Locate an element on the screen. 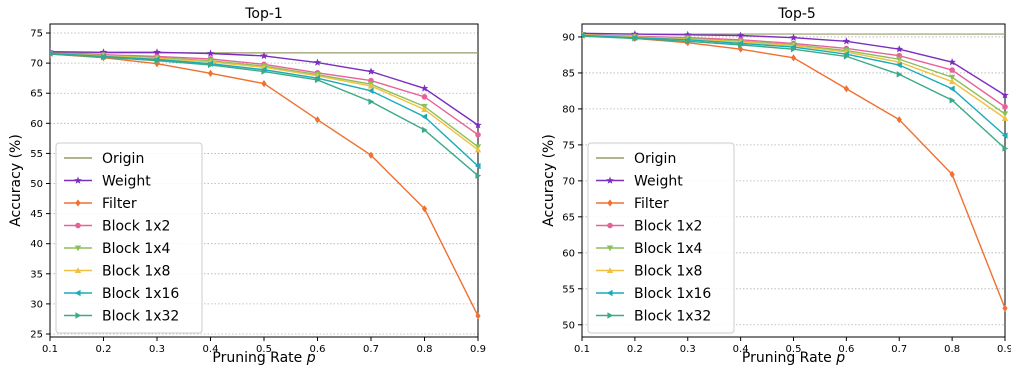 Image resolution: width=1011 pixels, height=372 pixels. y-tick-label: 90 is located at coordinates (568, 37).